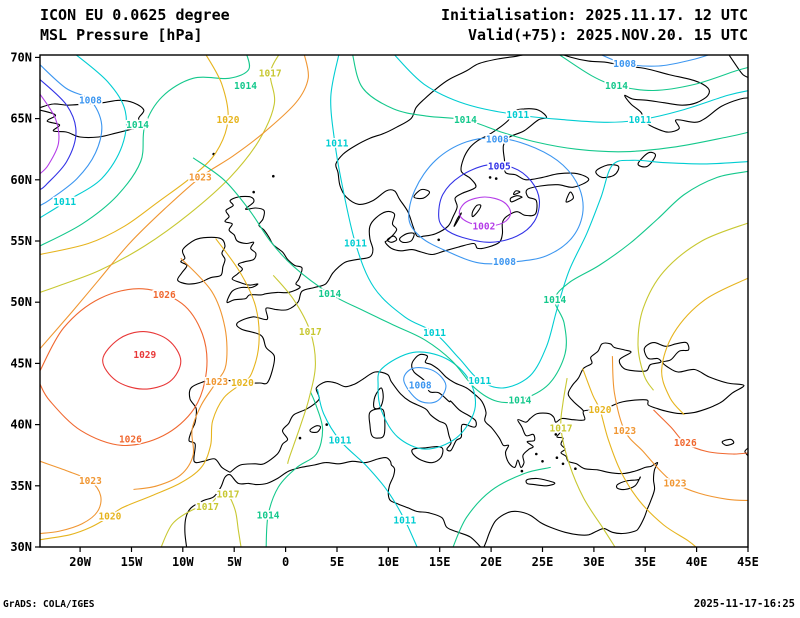 This screenshot has height=618, width=800. I want to click on lon-tick-label: 10W, so click(183, 562).